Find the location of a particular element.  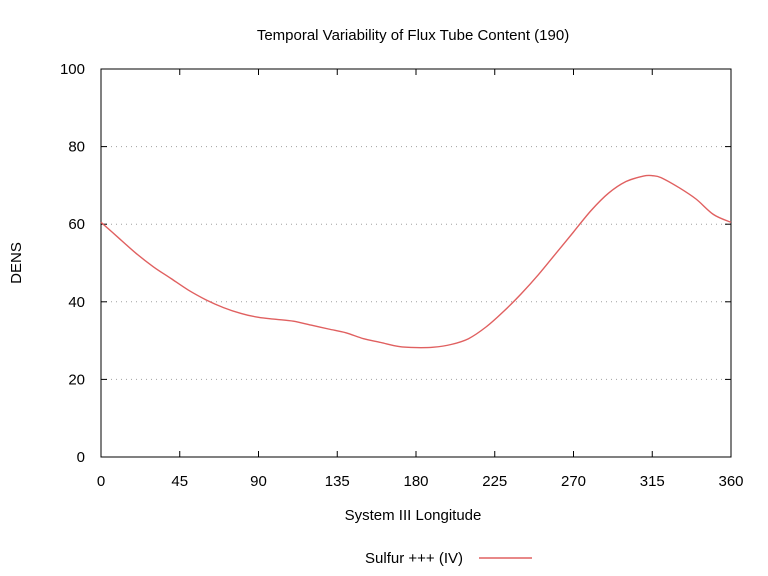

x-tick-label: 45 is located at coordinates (179, 481).